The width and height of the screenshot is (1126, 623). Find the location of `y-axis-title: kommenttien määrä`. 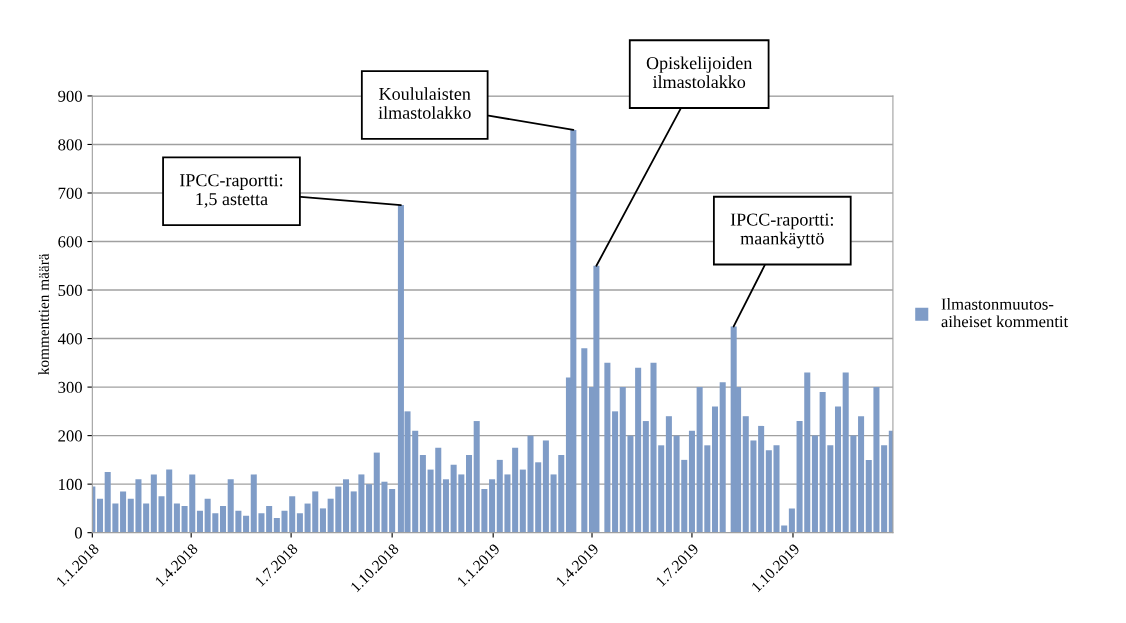

y-axis-title: kommenttien määrä is located at coordinates (43, 314).